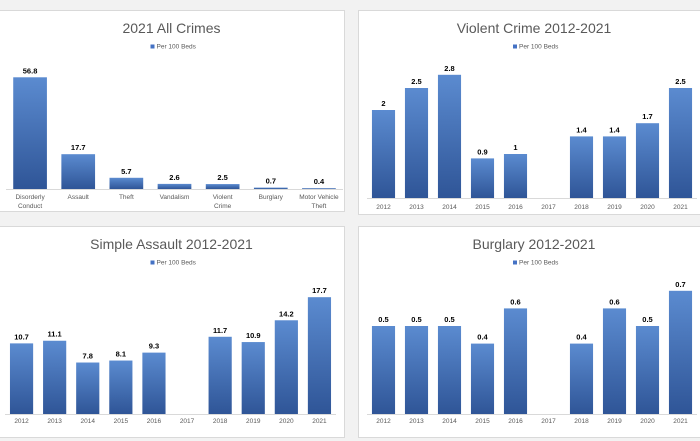 Image resolution: width=700 pixels, height=441 pixels. I want to click on tick-label-violent-crime: Violent Crime, so click(223, 202).